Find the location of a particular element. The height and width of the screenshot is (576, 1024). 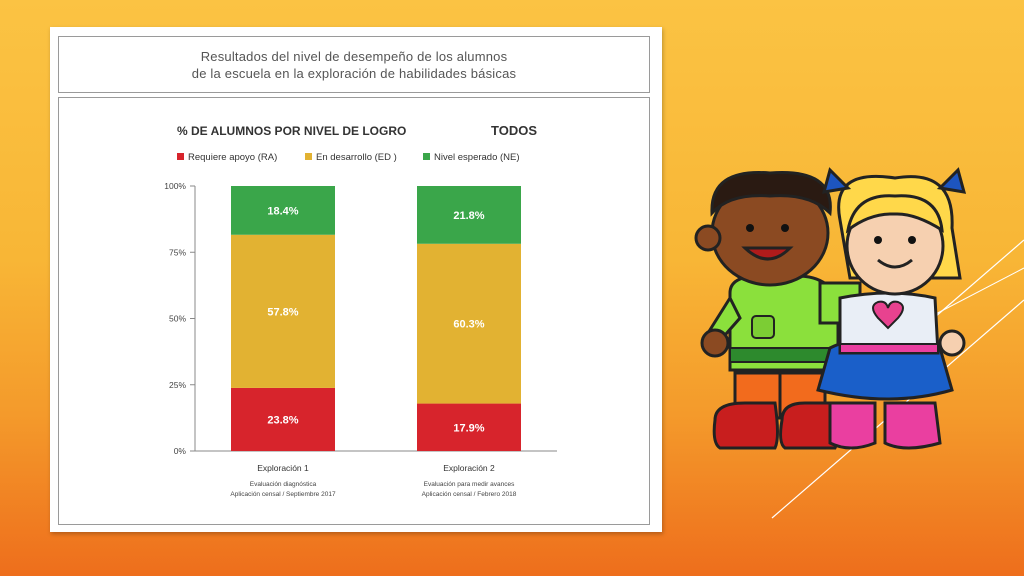

x-category-note: Evaluación para medir avances is located at coordinates (469, 484).